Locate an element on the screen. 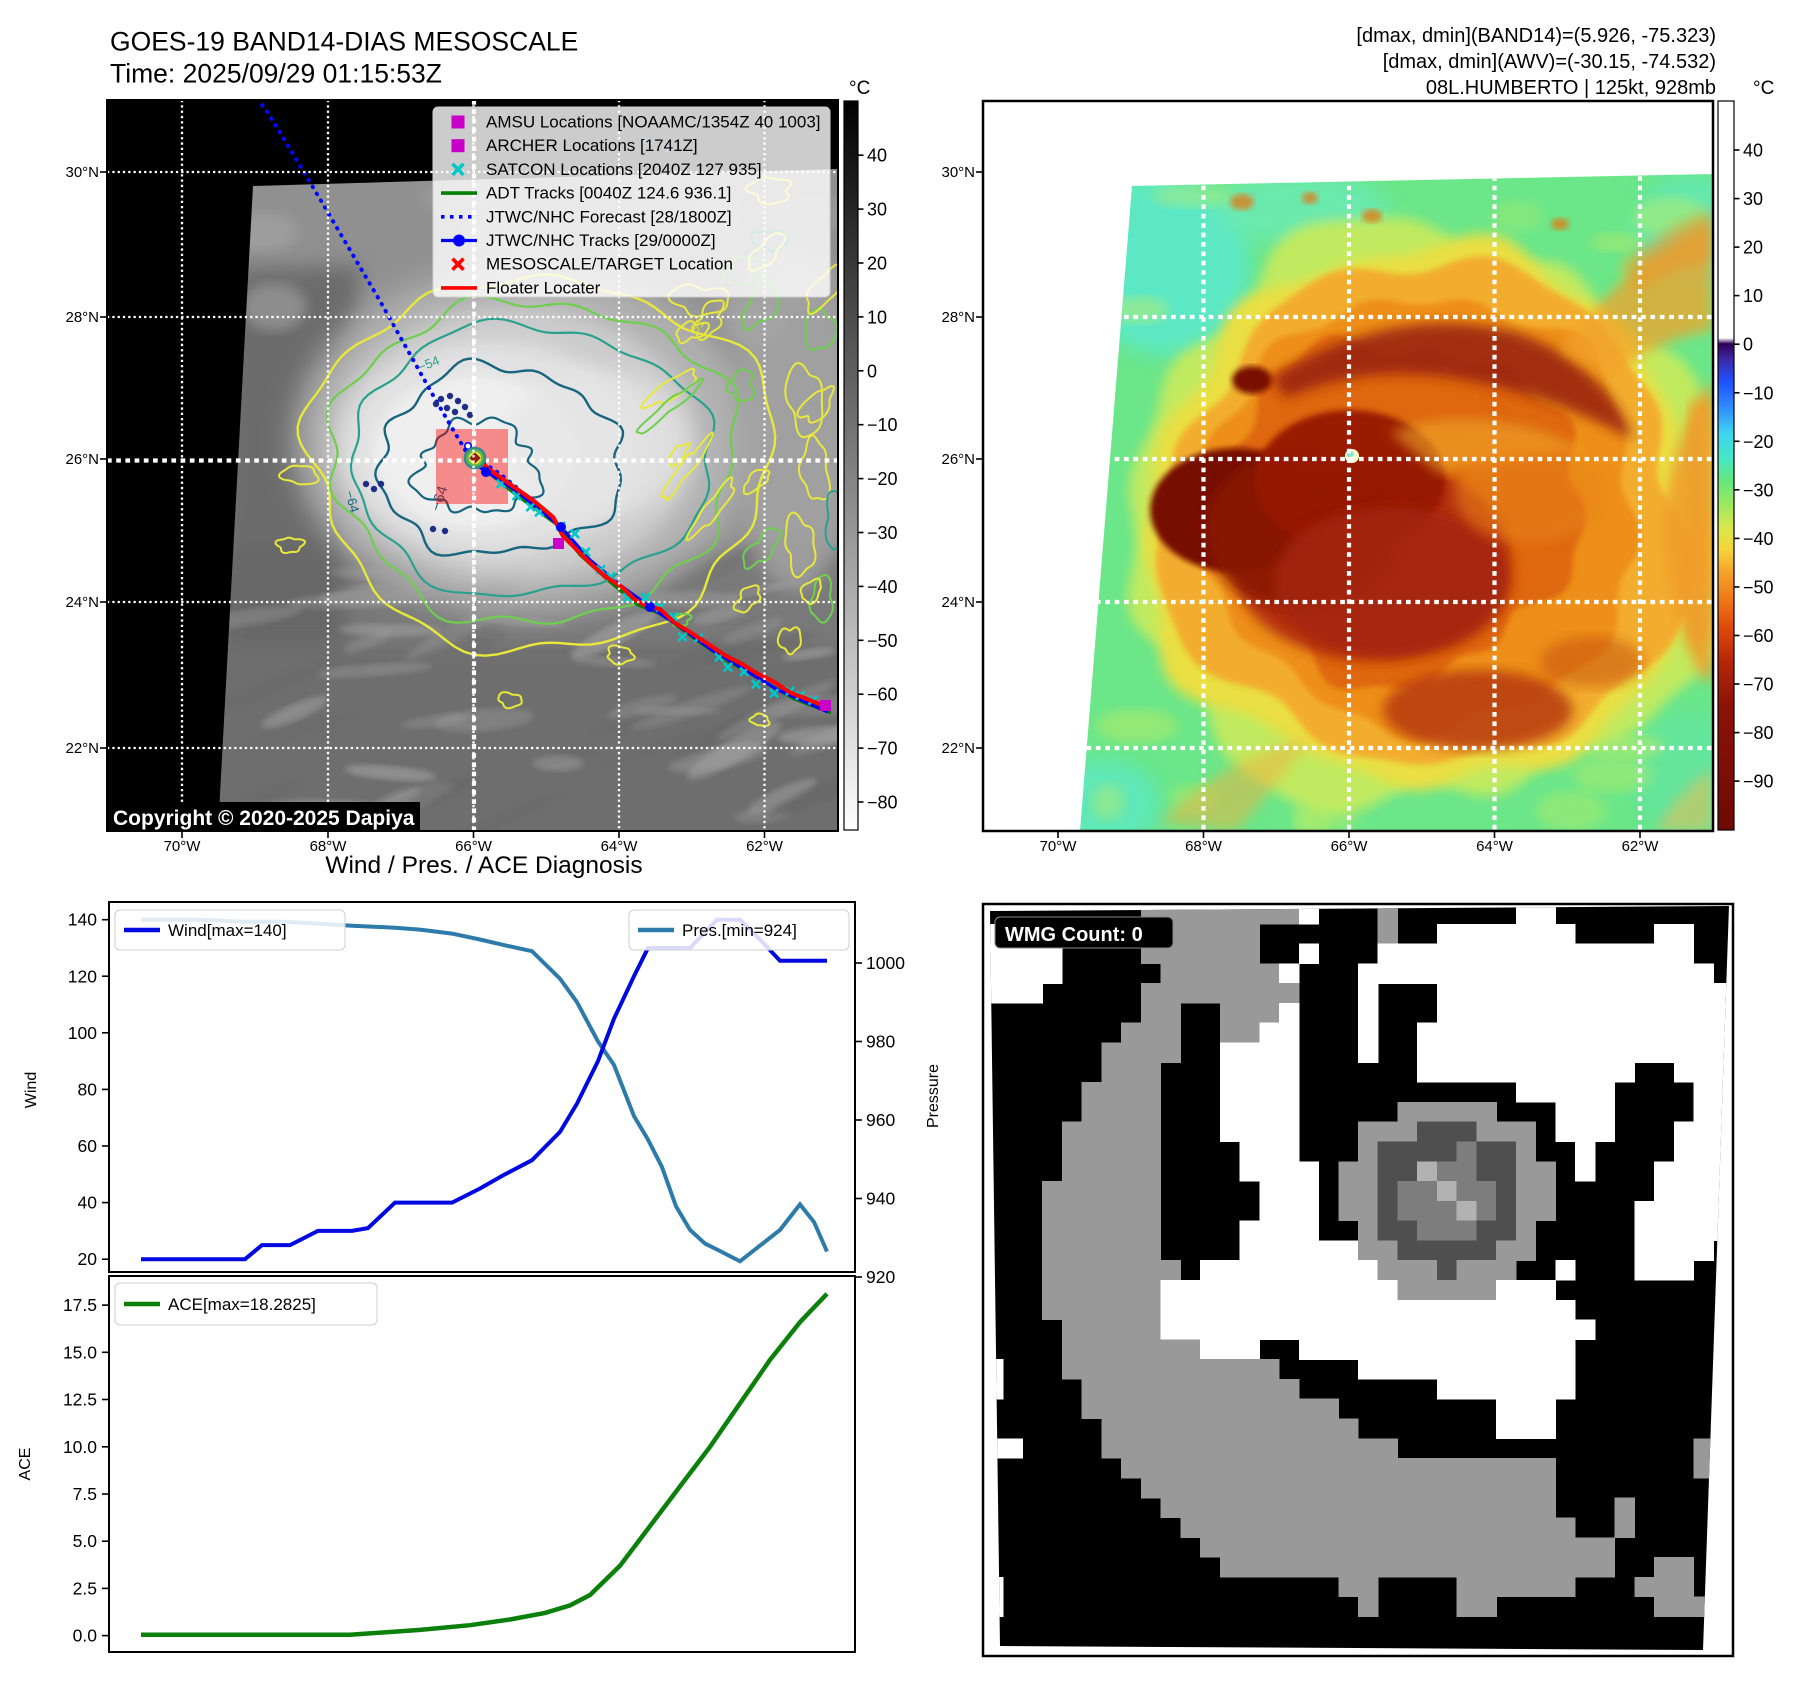 The width and height of the screenshot is (1801, 1695). svg-text: 7.5 is located at coordinates (85, 1494).